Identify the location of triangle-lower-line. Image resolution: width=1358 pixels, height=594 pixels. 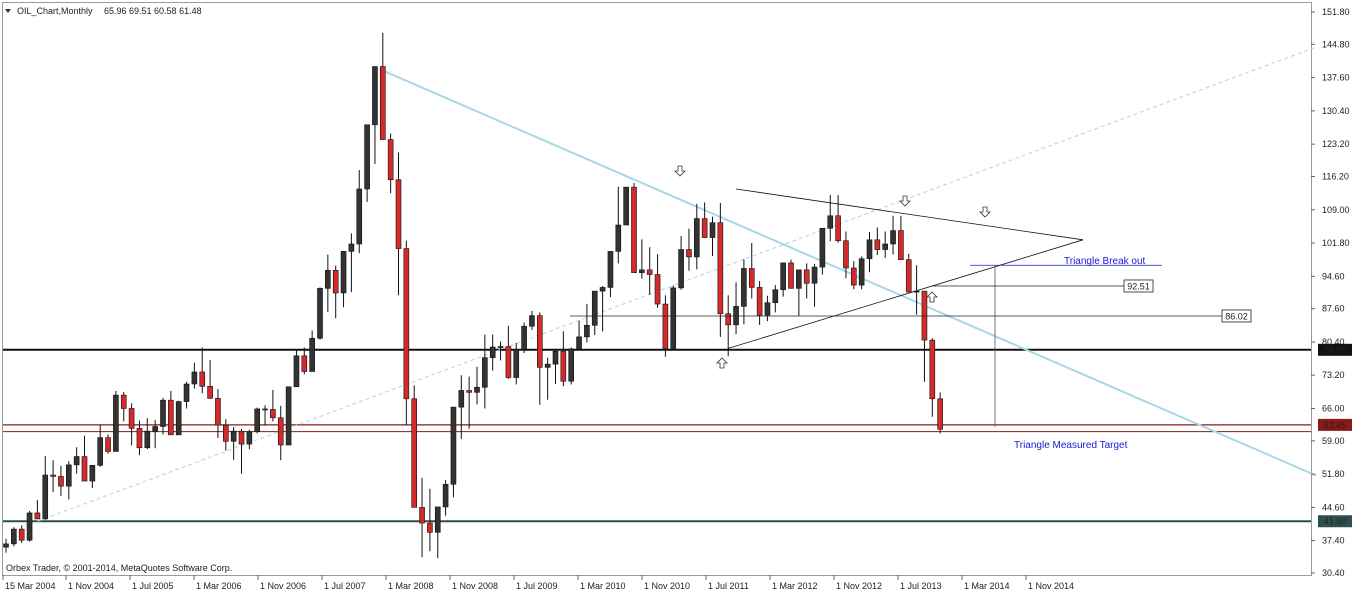
(906, 294).